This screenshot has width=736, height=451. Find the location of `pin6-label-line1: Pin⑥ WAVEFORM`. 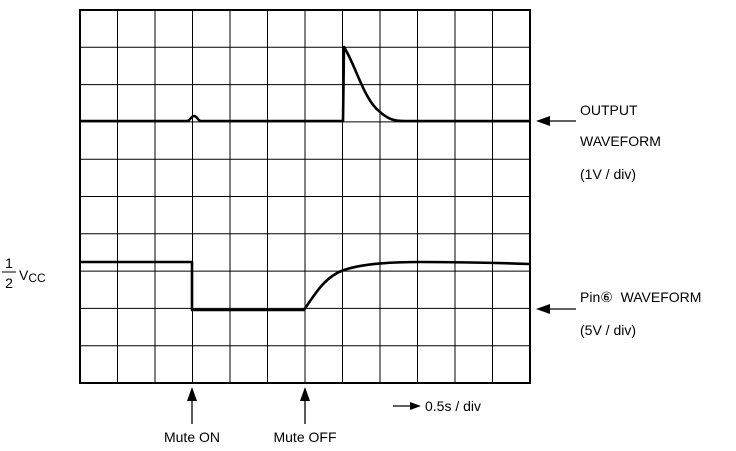

pin6-label-line1: Pin⑥ WAVEFORM is located at coordinates (640, 297).